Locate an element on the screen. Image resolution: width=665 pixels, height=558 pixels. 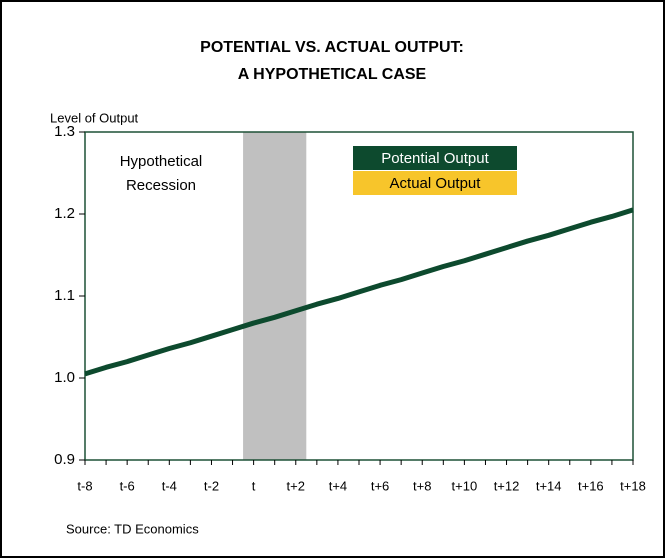
x-tick-label: t+10 is located at coordinates (465, 485).